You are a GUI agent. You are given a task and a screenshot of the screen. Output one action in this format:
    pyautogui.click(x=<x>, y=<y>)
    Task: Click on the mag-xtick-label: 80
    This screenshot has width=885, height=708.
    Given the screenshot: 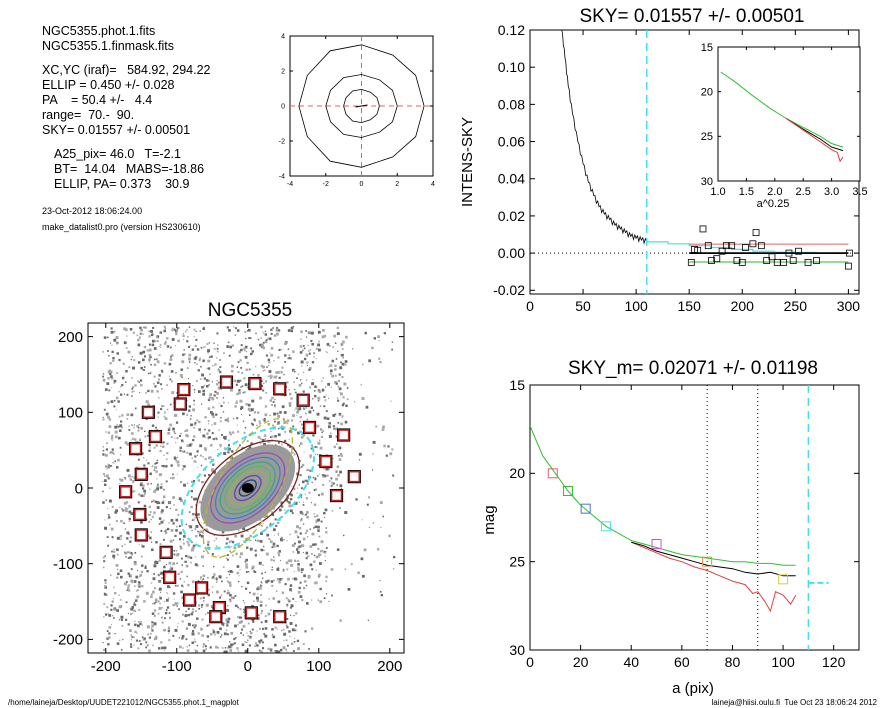 What is the action you would take?
    pyautogui.click(x=733, y=662)
    